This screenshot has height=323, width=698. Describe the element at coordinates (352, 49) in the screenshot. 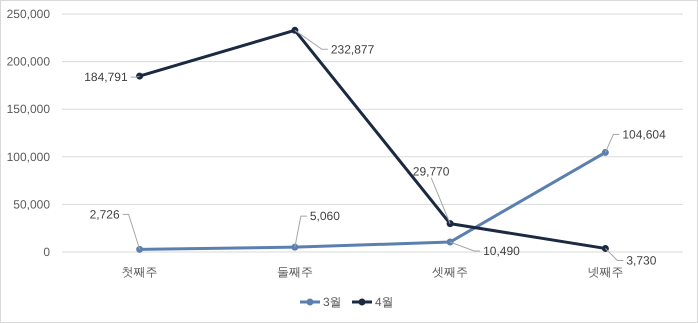

I see `data-label: 232,877` at that location.